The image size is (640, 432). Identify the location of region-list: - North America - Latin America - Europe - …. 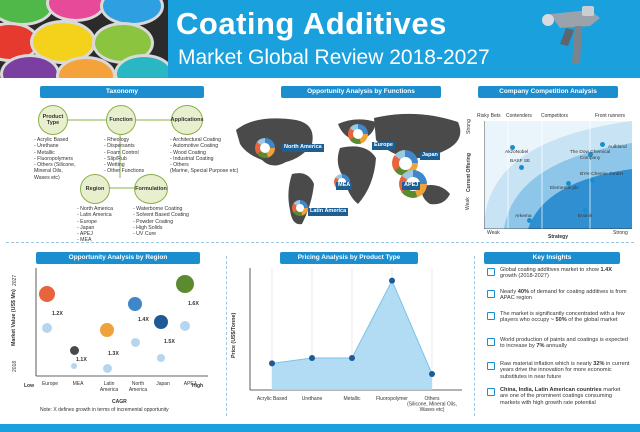
(95, 225).